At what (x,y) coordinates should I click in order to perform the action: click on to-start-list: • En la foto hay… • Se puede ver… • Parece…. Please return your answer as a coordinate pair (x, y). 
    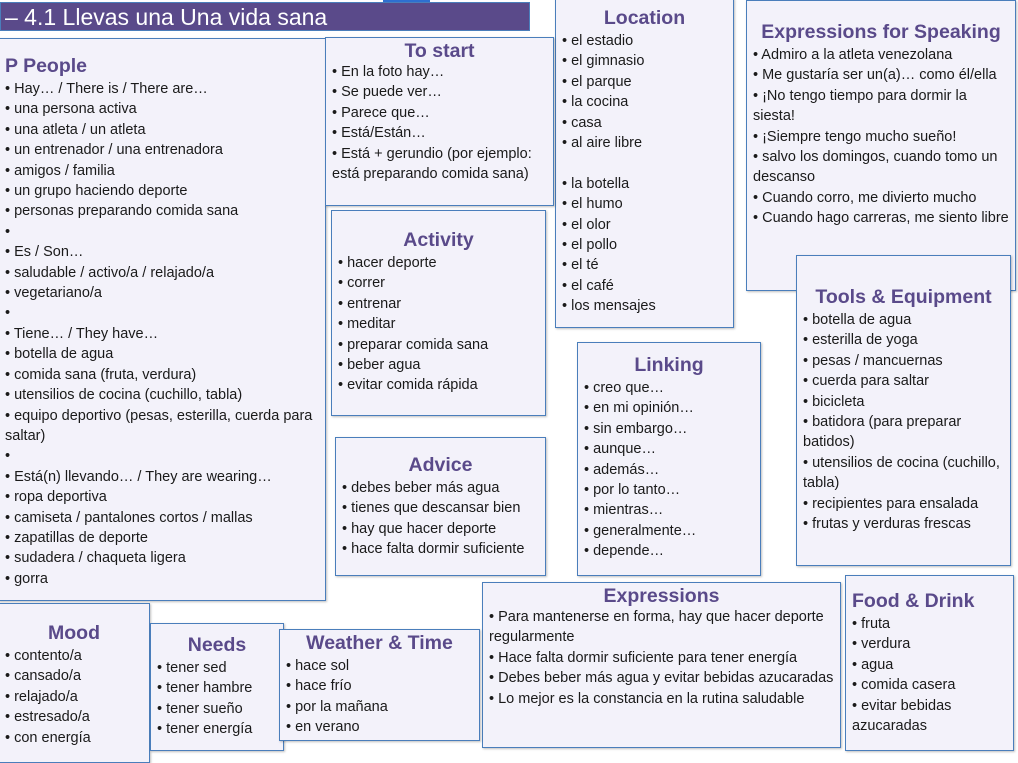
    Looking at the image, I should click on (439, 123).